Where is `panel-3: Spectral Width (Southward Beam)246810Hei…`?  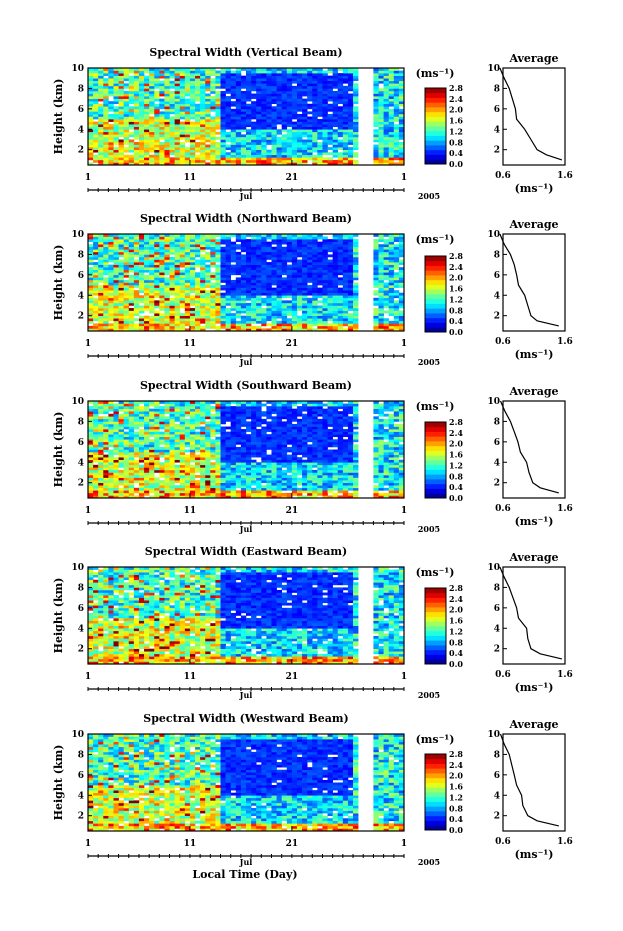
panel-3: Spectral Width (Southward Beam)246810Hei… is located at coordinates (312, 456).